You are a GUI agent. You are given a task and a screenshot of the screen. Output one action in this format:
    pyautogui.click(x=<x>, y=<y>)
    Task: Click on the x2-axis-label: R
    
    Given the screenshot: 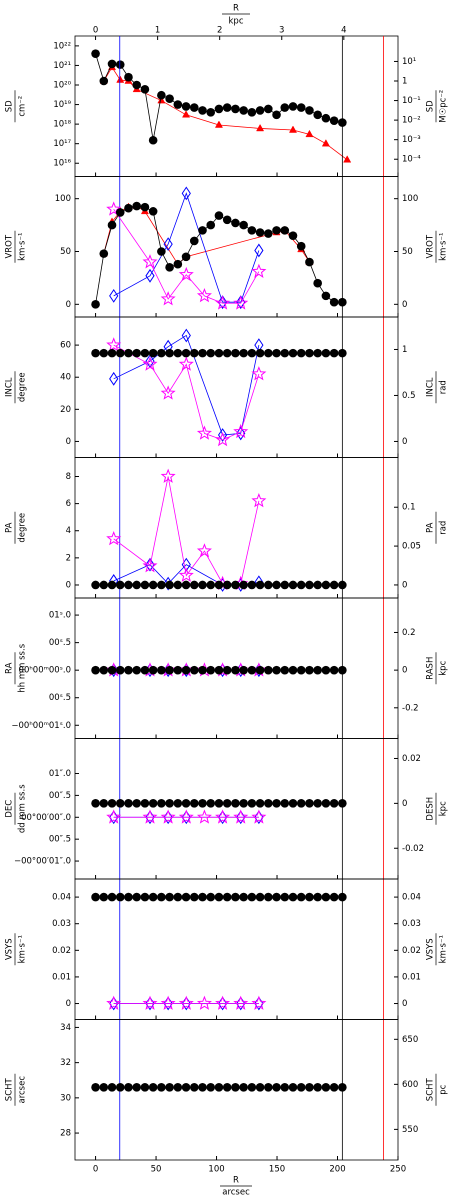 What is the action you would take?
    pyautogui.click(x=236, y=9)
    